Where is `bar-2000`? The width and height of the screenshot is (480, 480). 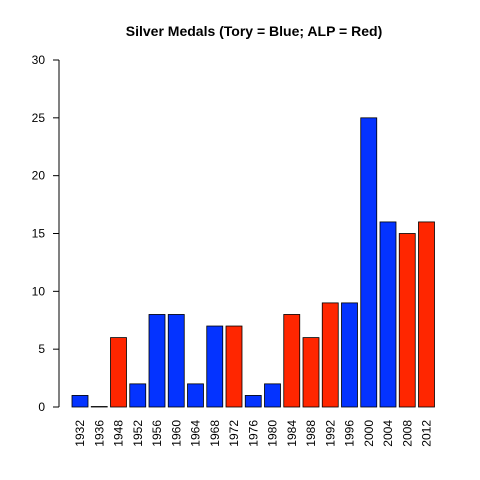 bar-2000 is located at coordinates (369, 262).